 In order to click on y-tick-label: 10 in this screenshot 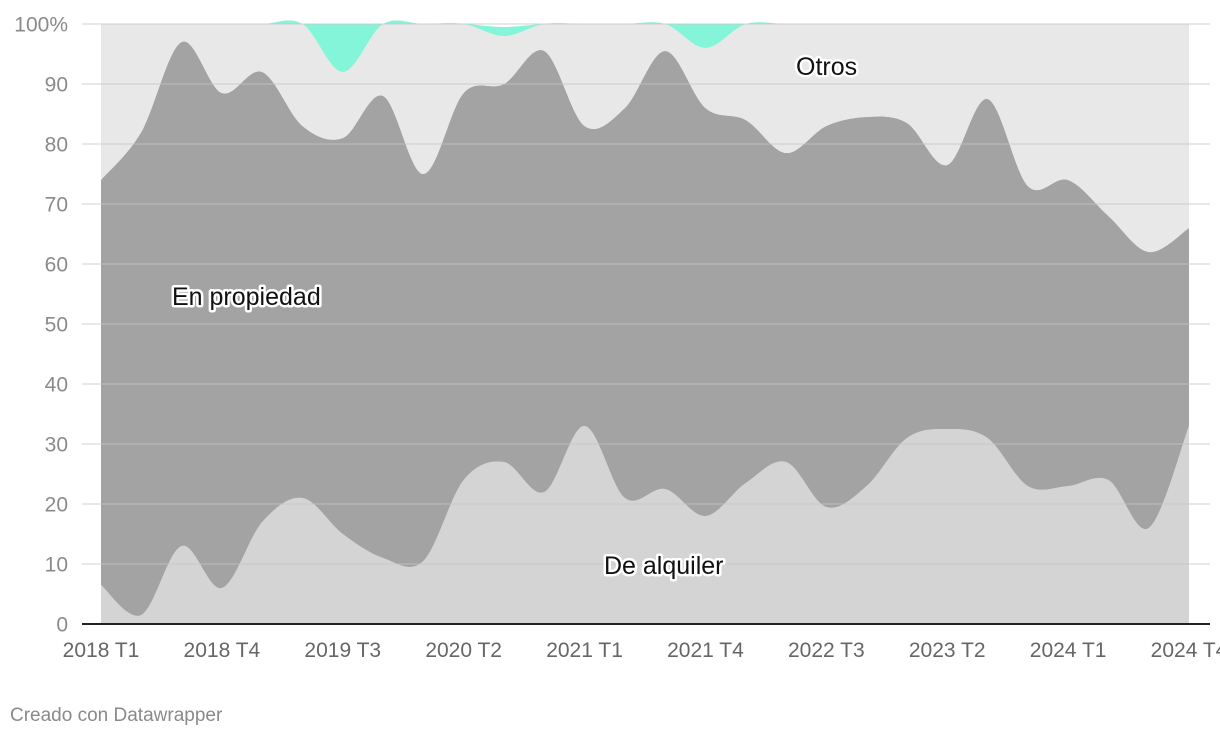, I will do `click(56, 565)`.